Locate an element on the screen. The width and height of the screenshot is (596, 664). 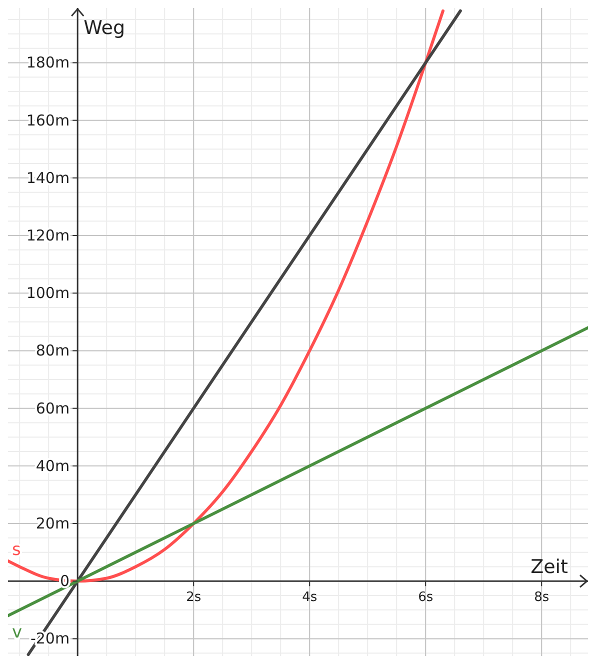
y-tick-label: 20m is located at coordinates (53, 523).